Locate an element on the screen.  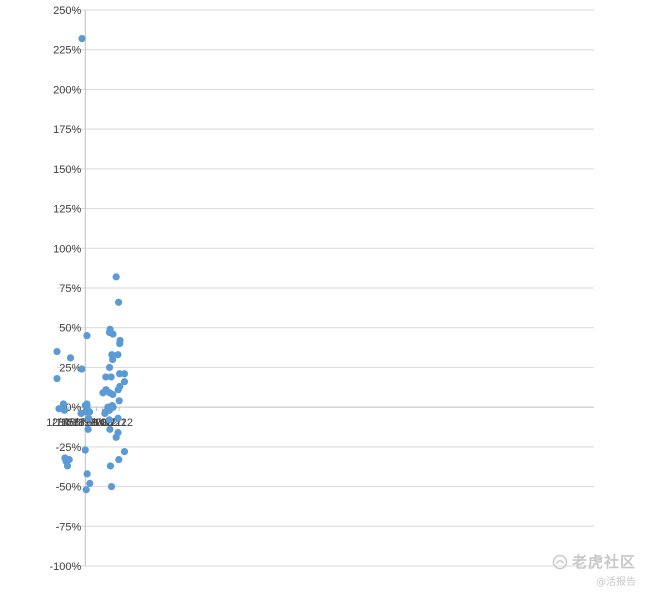
y-tick-label: 25% is located at coordinates (70, 368).